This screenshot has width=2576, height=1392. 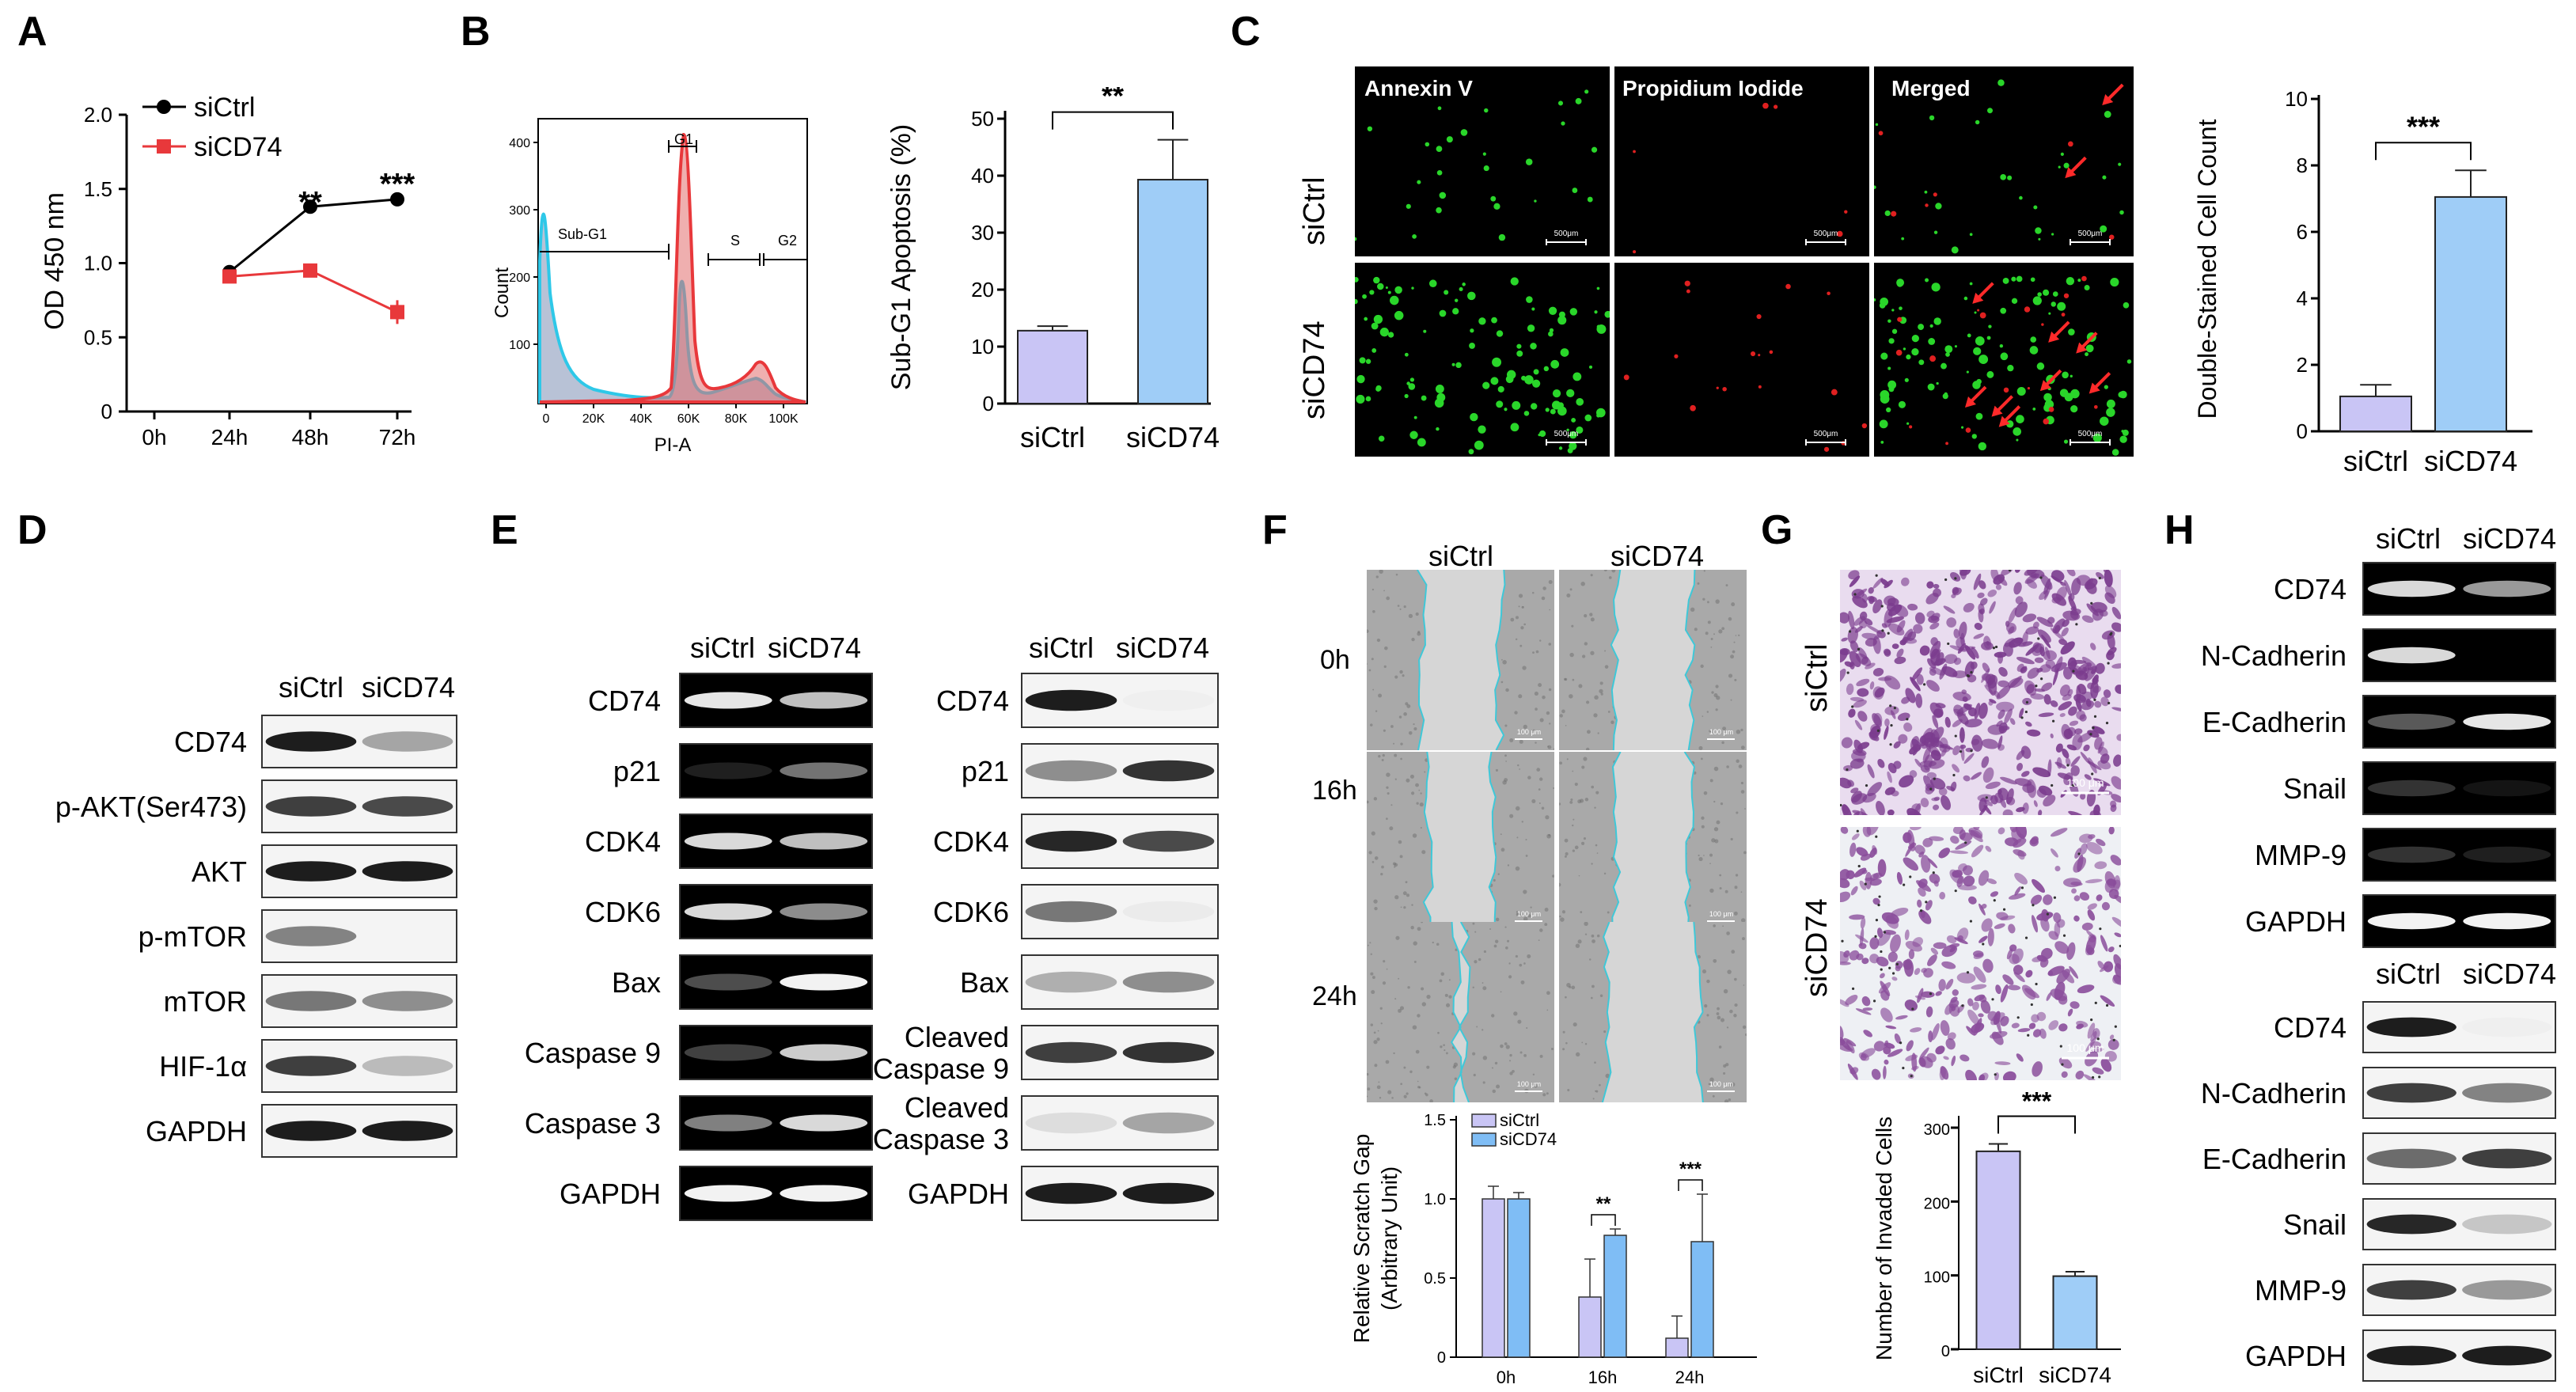 What do you see at coordinates (1460, 556) in the screenshot?
I see `panel-f-col-ctrl: siCtrl` at bounding box center [1460, 556].